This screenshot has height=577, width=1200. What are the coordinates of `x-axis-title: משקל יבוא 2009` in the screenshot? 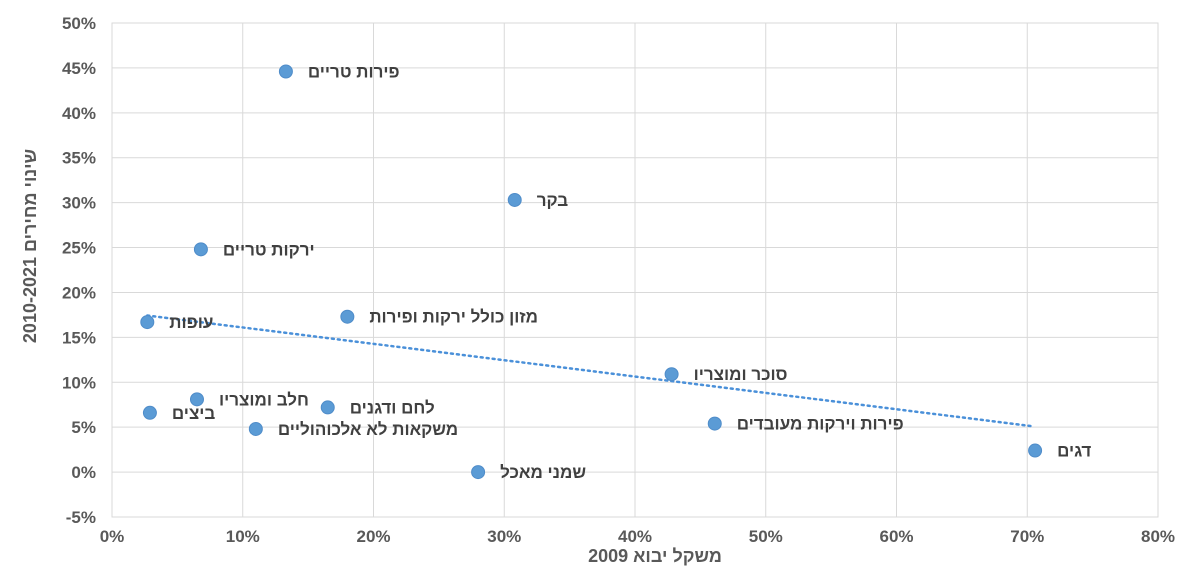 It's located at (655, 556).